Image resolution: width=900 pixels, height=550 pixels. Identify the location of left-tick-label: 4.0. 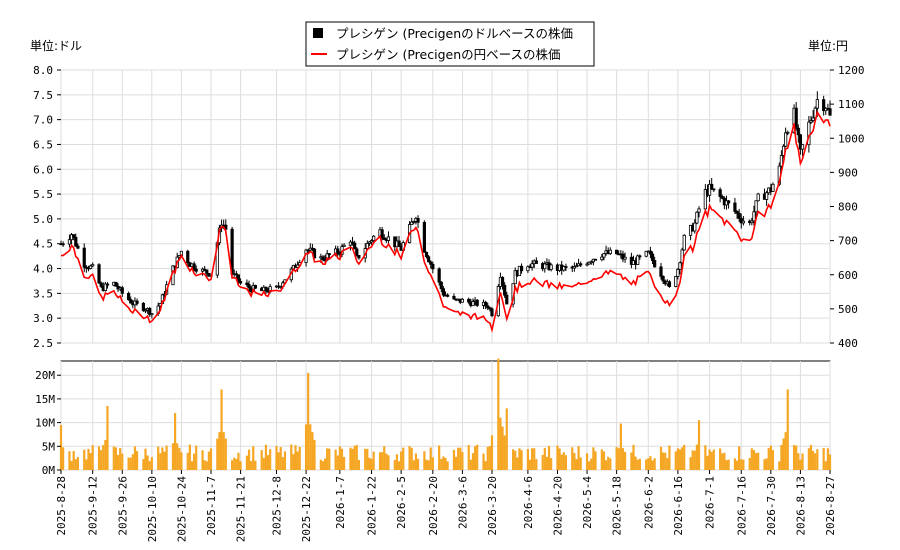
(43, 269).